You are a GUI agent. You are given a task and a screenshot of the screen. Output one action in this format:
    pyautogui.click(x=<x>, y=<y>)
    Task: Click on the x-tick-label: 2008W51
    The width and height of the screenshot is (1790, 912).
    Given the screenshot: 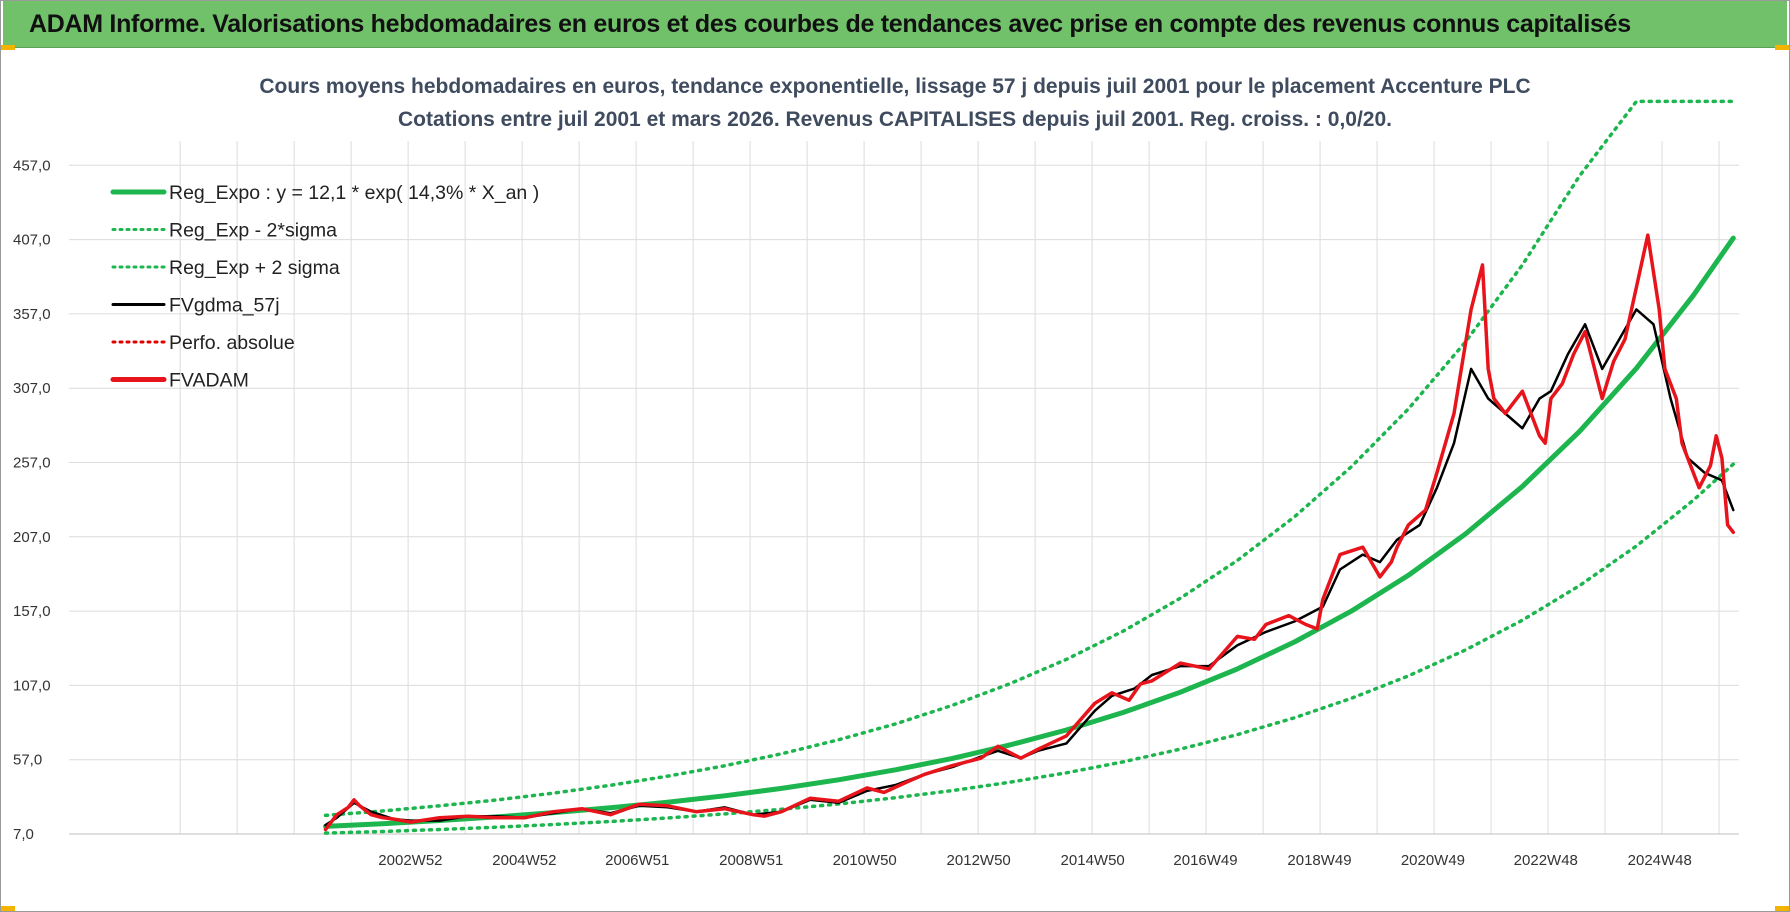 What is the action you would take?
    pyautogui.click(x=751, y=860)
    